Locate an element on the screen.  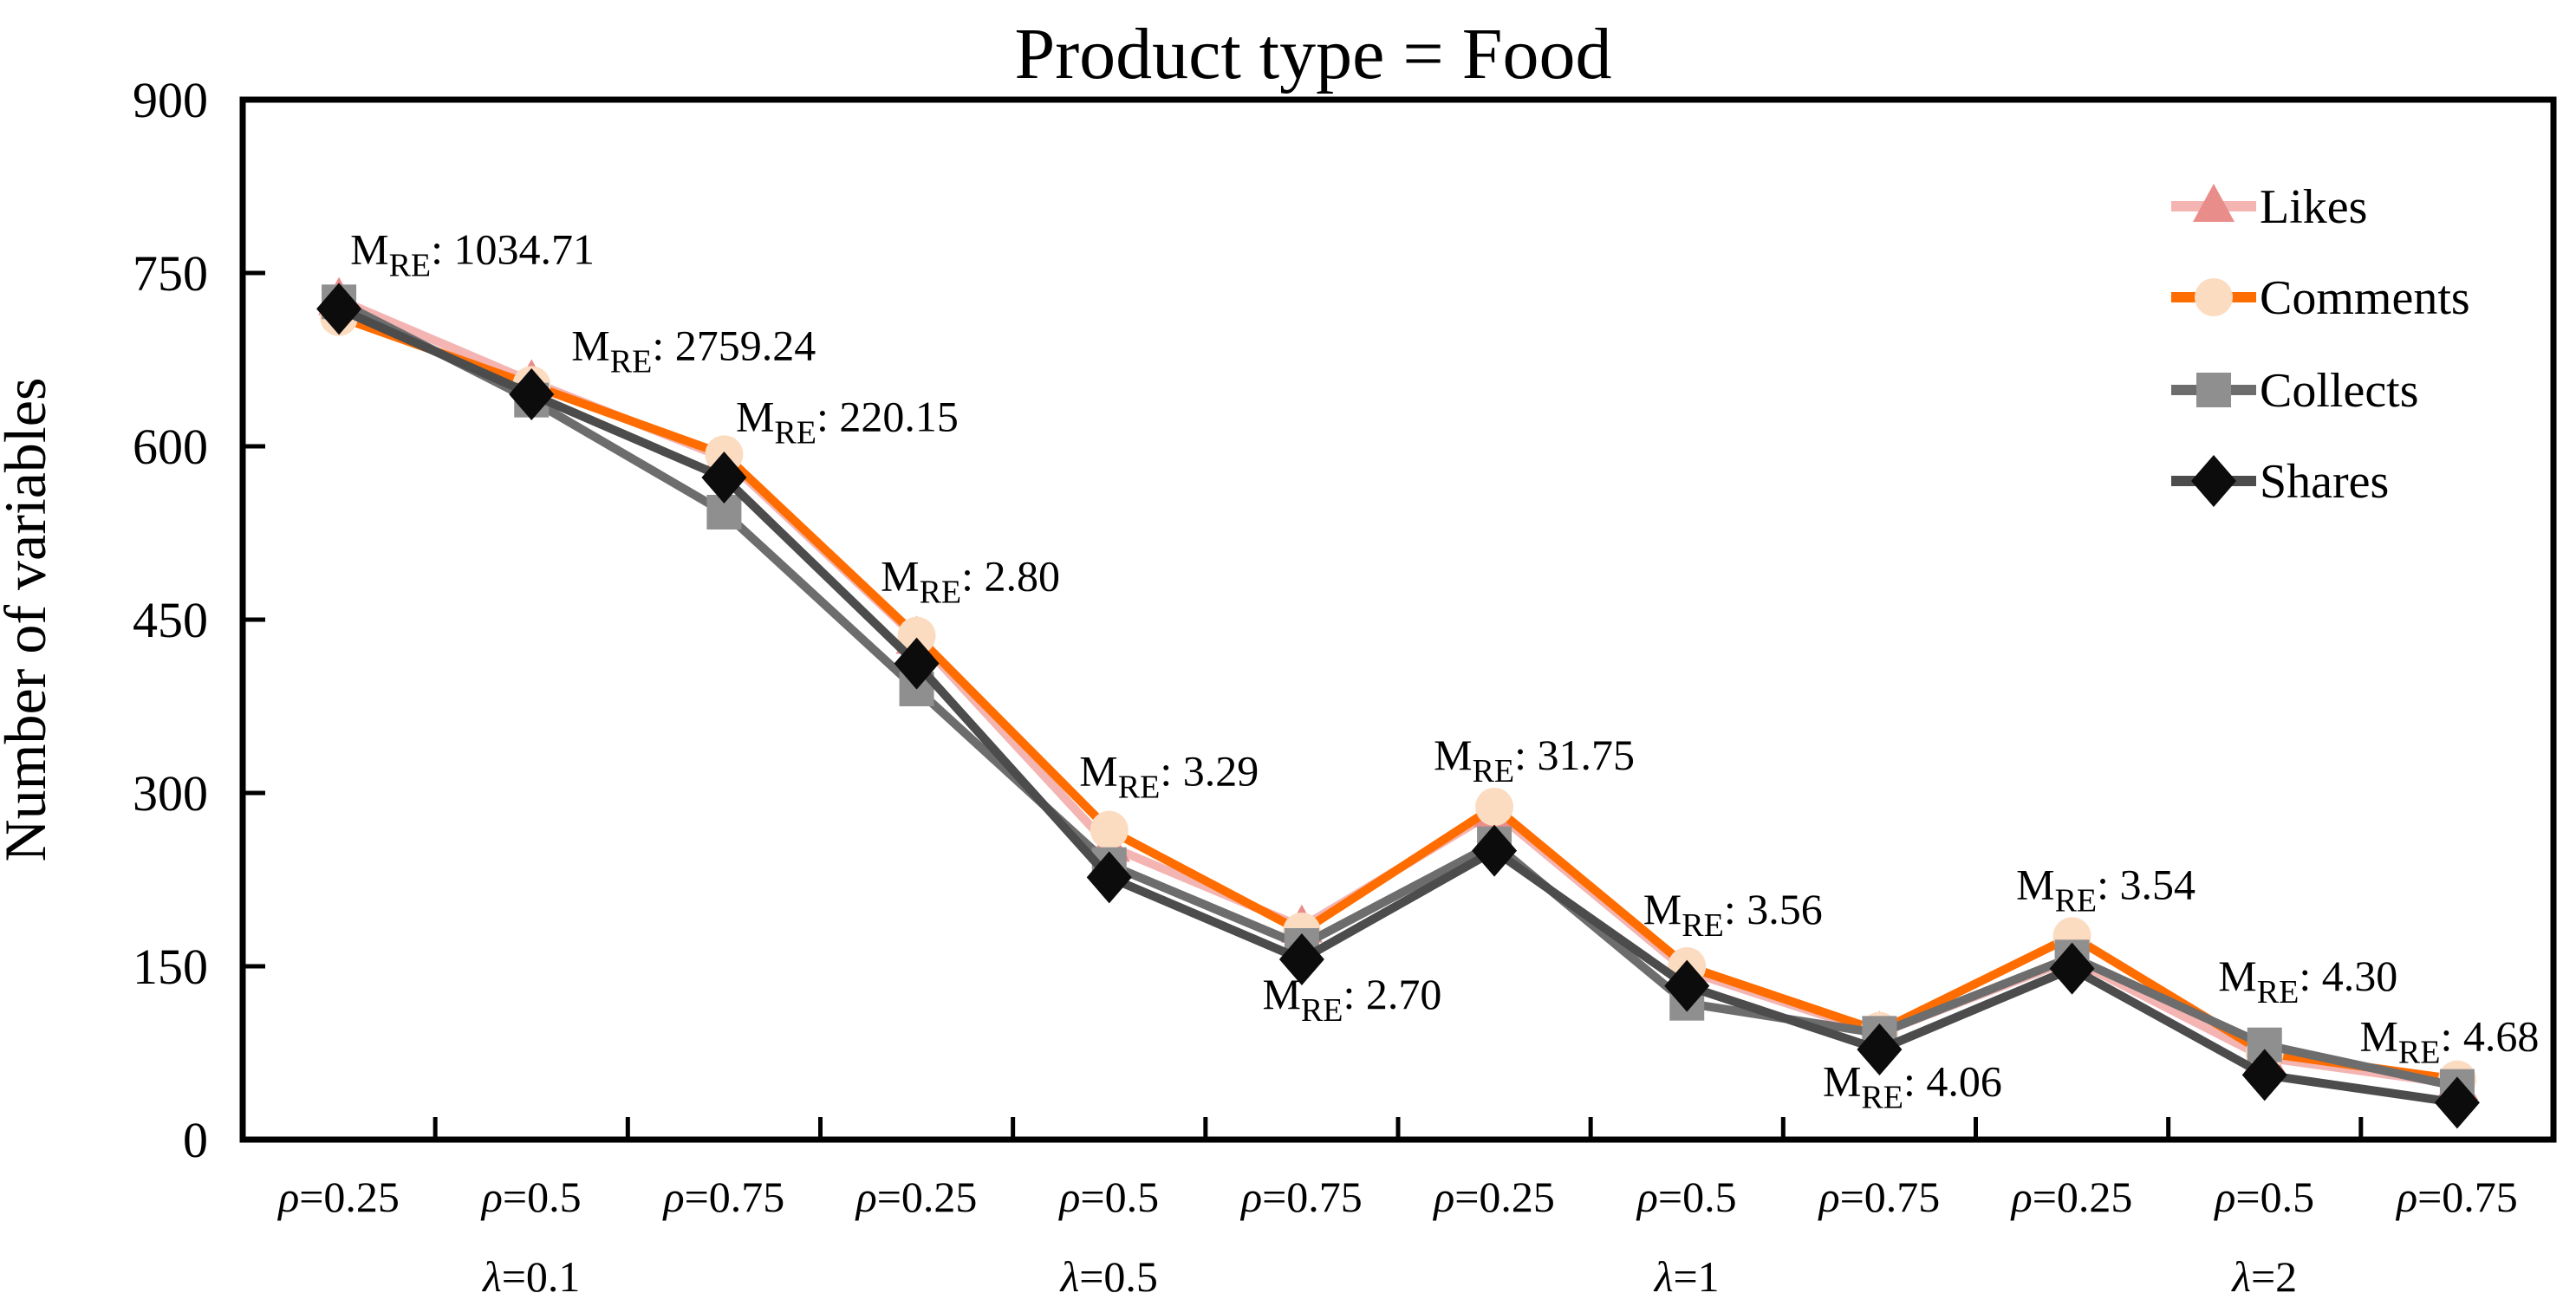
mre-annotation: MRE: 31.75 is located at coordinates (1534, 760).